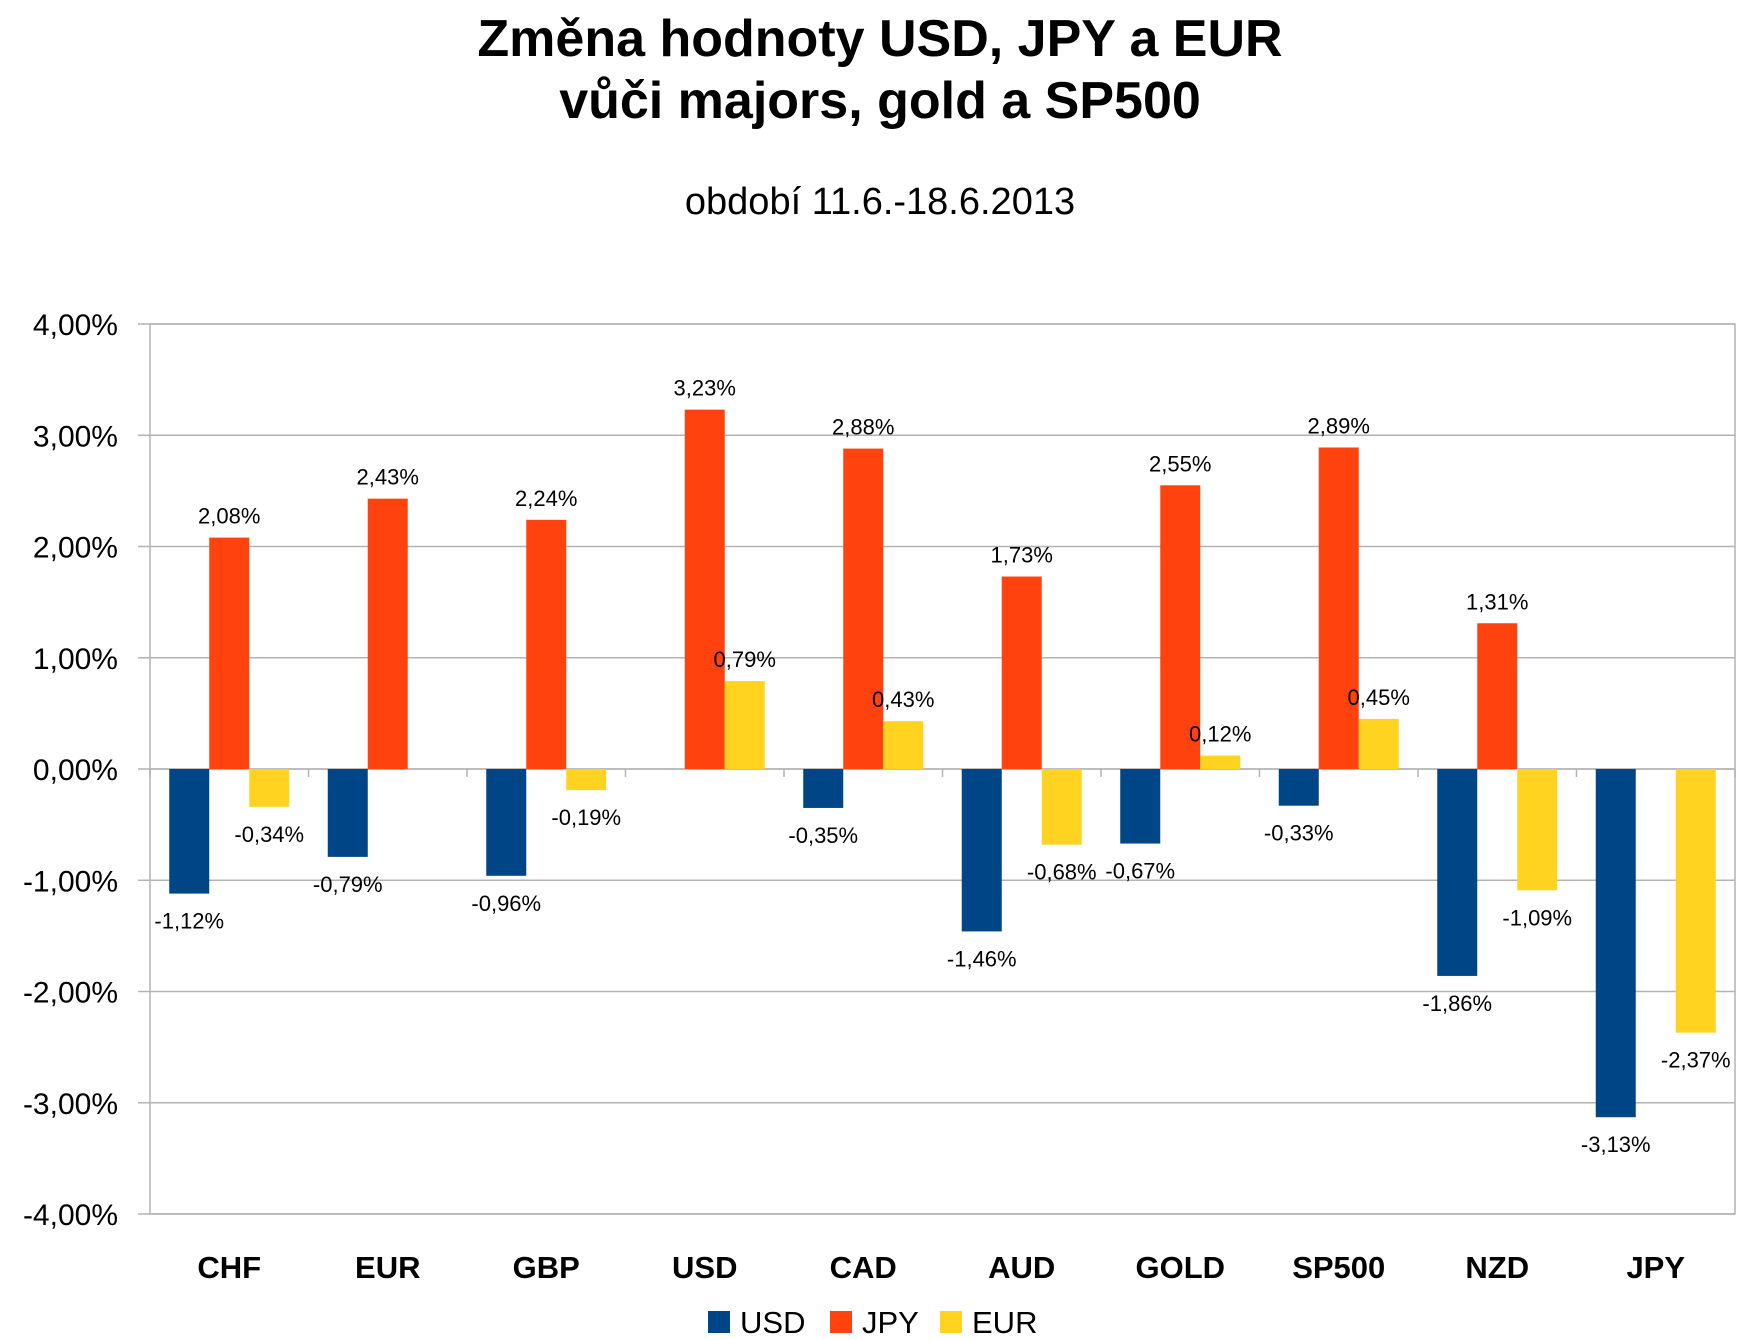 Image resolution: width=1760 pixels, height=1340 pixels. What do you see at coordinates (903, 699) in the screenshot?
I see `data-label: 0,43%` at bounding box center [903, 699].